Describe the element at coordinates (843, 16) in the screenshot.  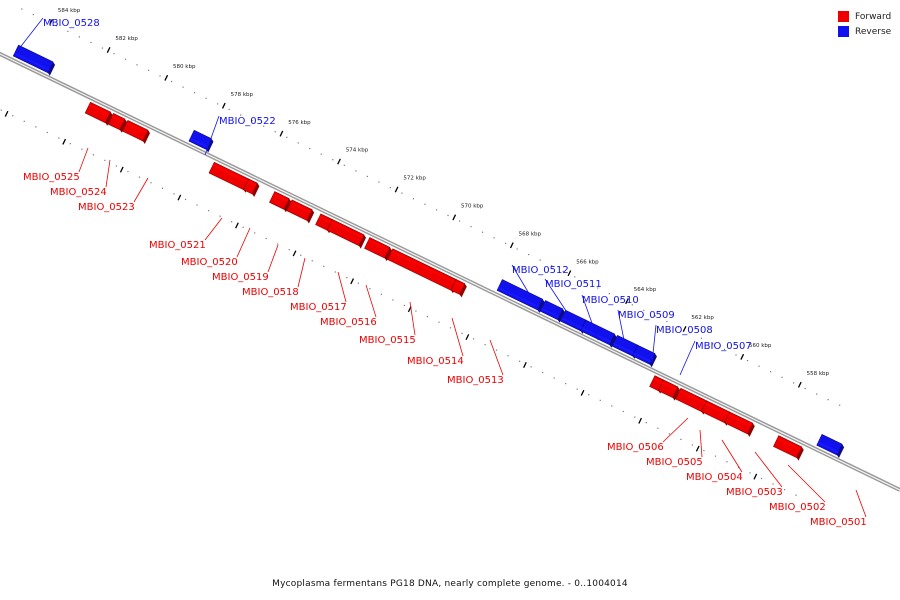
I see `forward-swatch` at that location.